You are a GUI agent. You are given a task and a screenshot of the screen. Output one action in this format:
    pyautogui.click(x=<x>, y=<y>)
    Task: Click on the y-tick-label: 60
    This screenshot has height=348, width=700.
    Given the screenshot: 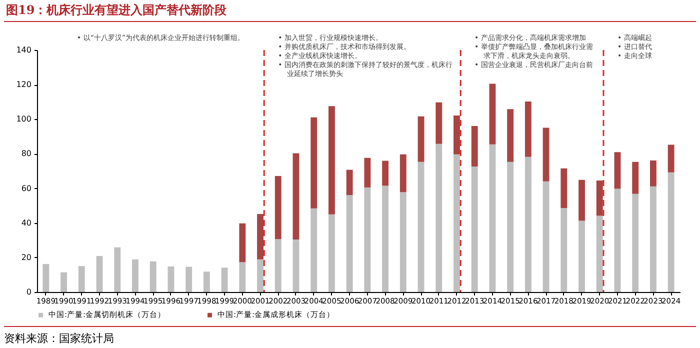 What is the action you would take?
    pyautogui.click(x=26, y=188)
    